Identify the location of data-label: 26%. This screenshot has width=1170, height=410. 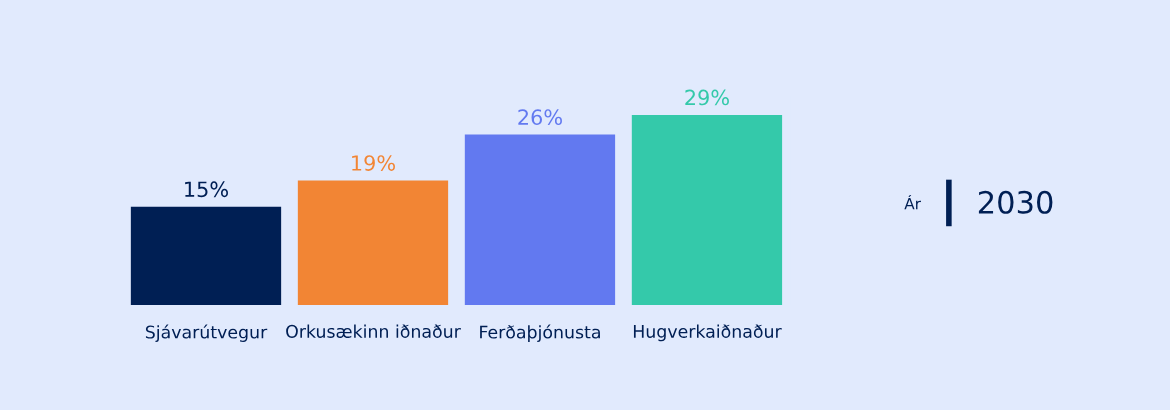
(540, 117).